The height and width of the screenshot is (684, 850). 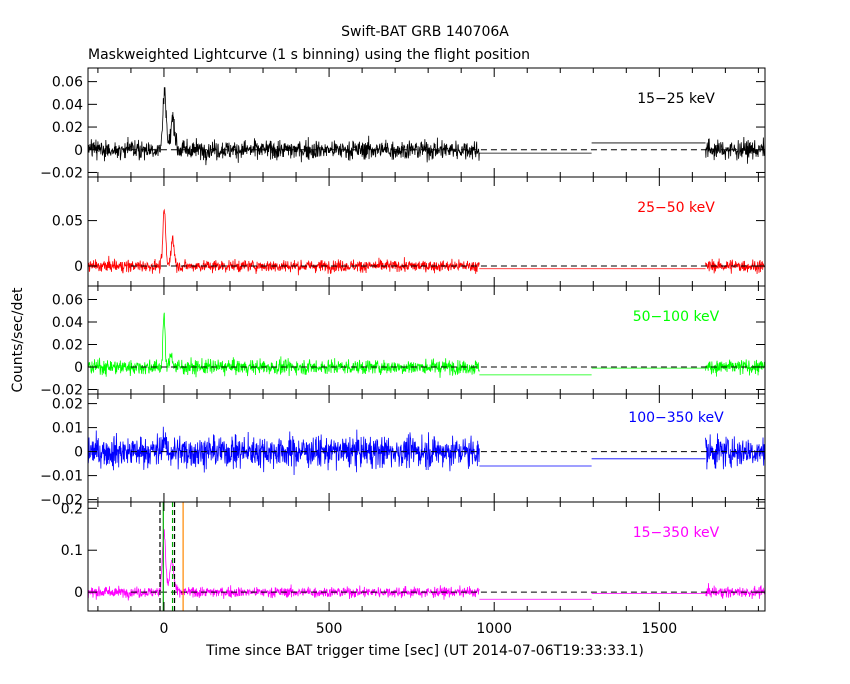 I want to click on panel-15-25-kev: 0.06 0.04 0.02 0 −0.02 15−25 keV, so click(x=403, y=124).